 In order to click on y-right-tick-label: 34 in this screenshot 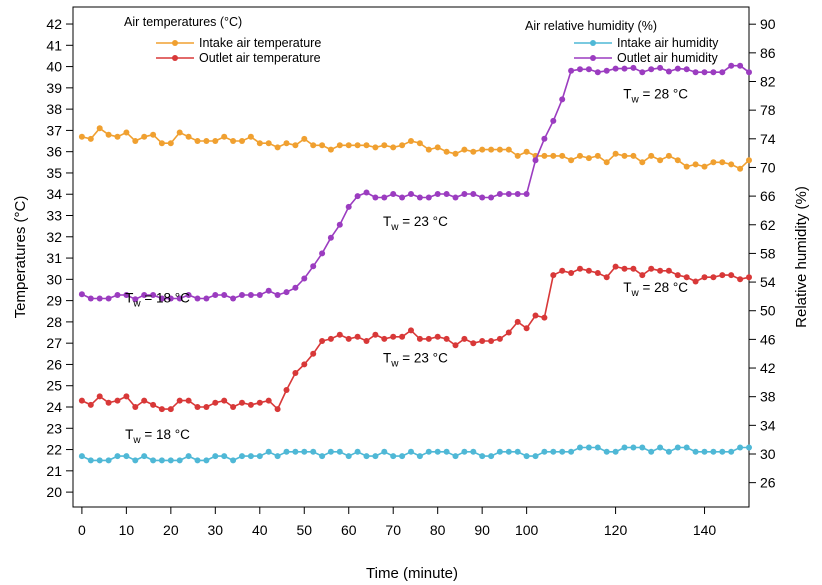, I will do `click(768, 425)`.